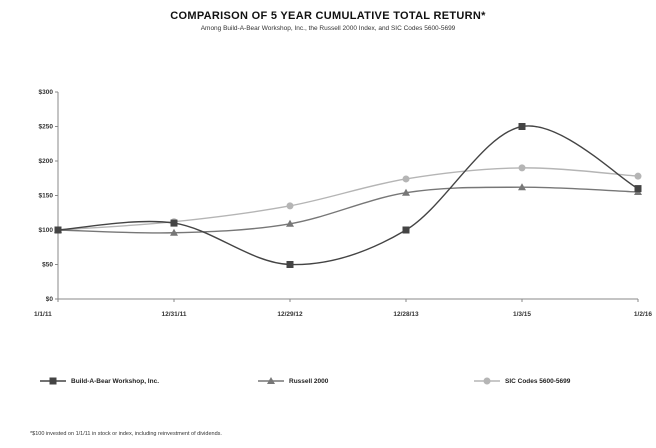 This screenshot has height=448, width=656. What do you see at coordinates (46, 196) in the screenshot?
I see `y-tick-label: $150` at bounding box center [46, 196].